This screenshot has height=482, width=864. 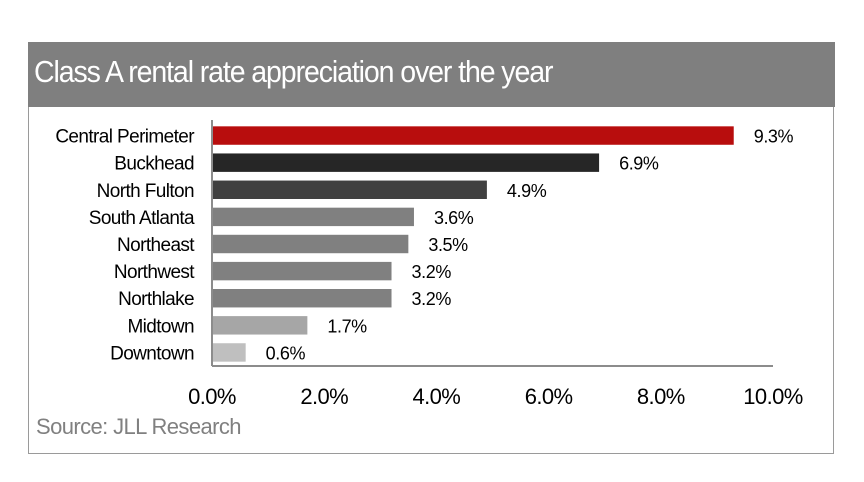 What do you see at coordinates (212, 396) in the screenshot?
I see `x-tick-label: 0.0%` at bounding box center [212, 396].